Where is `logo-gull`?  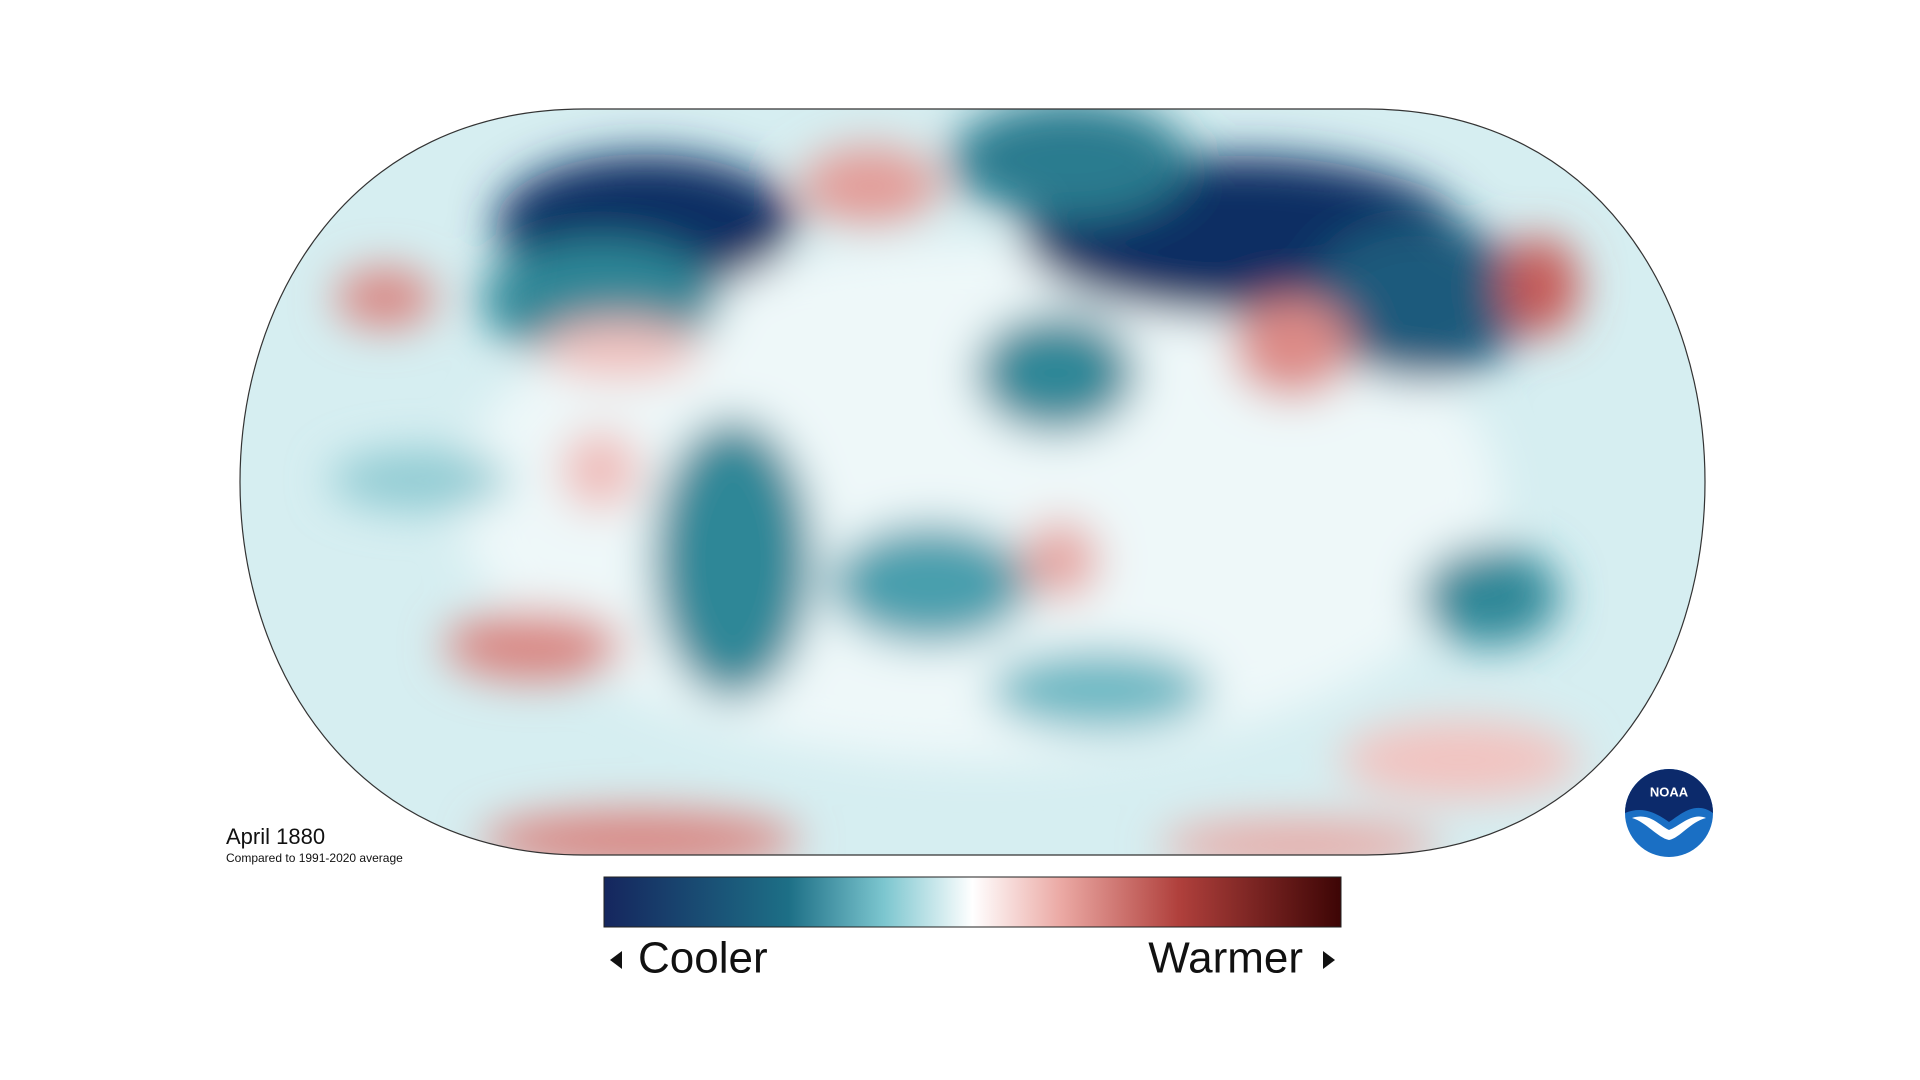 logo-gull is located at coordinates (1669, 828).